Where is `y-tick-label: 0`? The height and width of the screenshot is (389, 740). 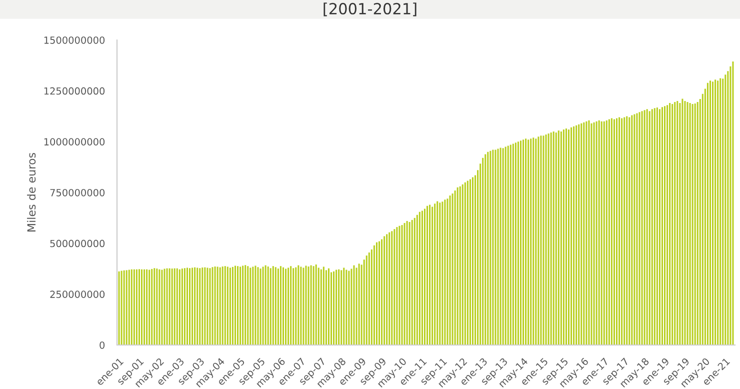
y-tick-label: 0 is located at coordinates (102, 345).